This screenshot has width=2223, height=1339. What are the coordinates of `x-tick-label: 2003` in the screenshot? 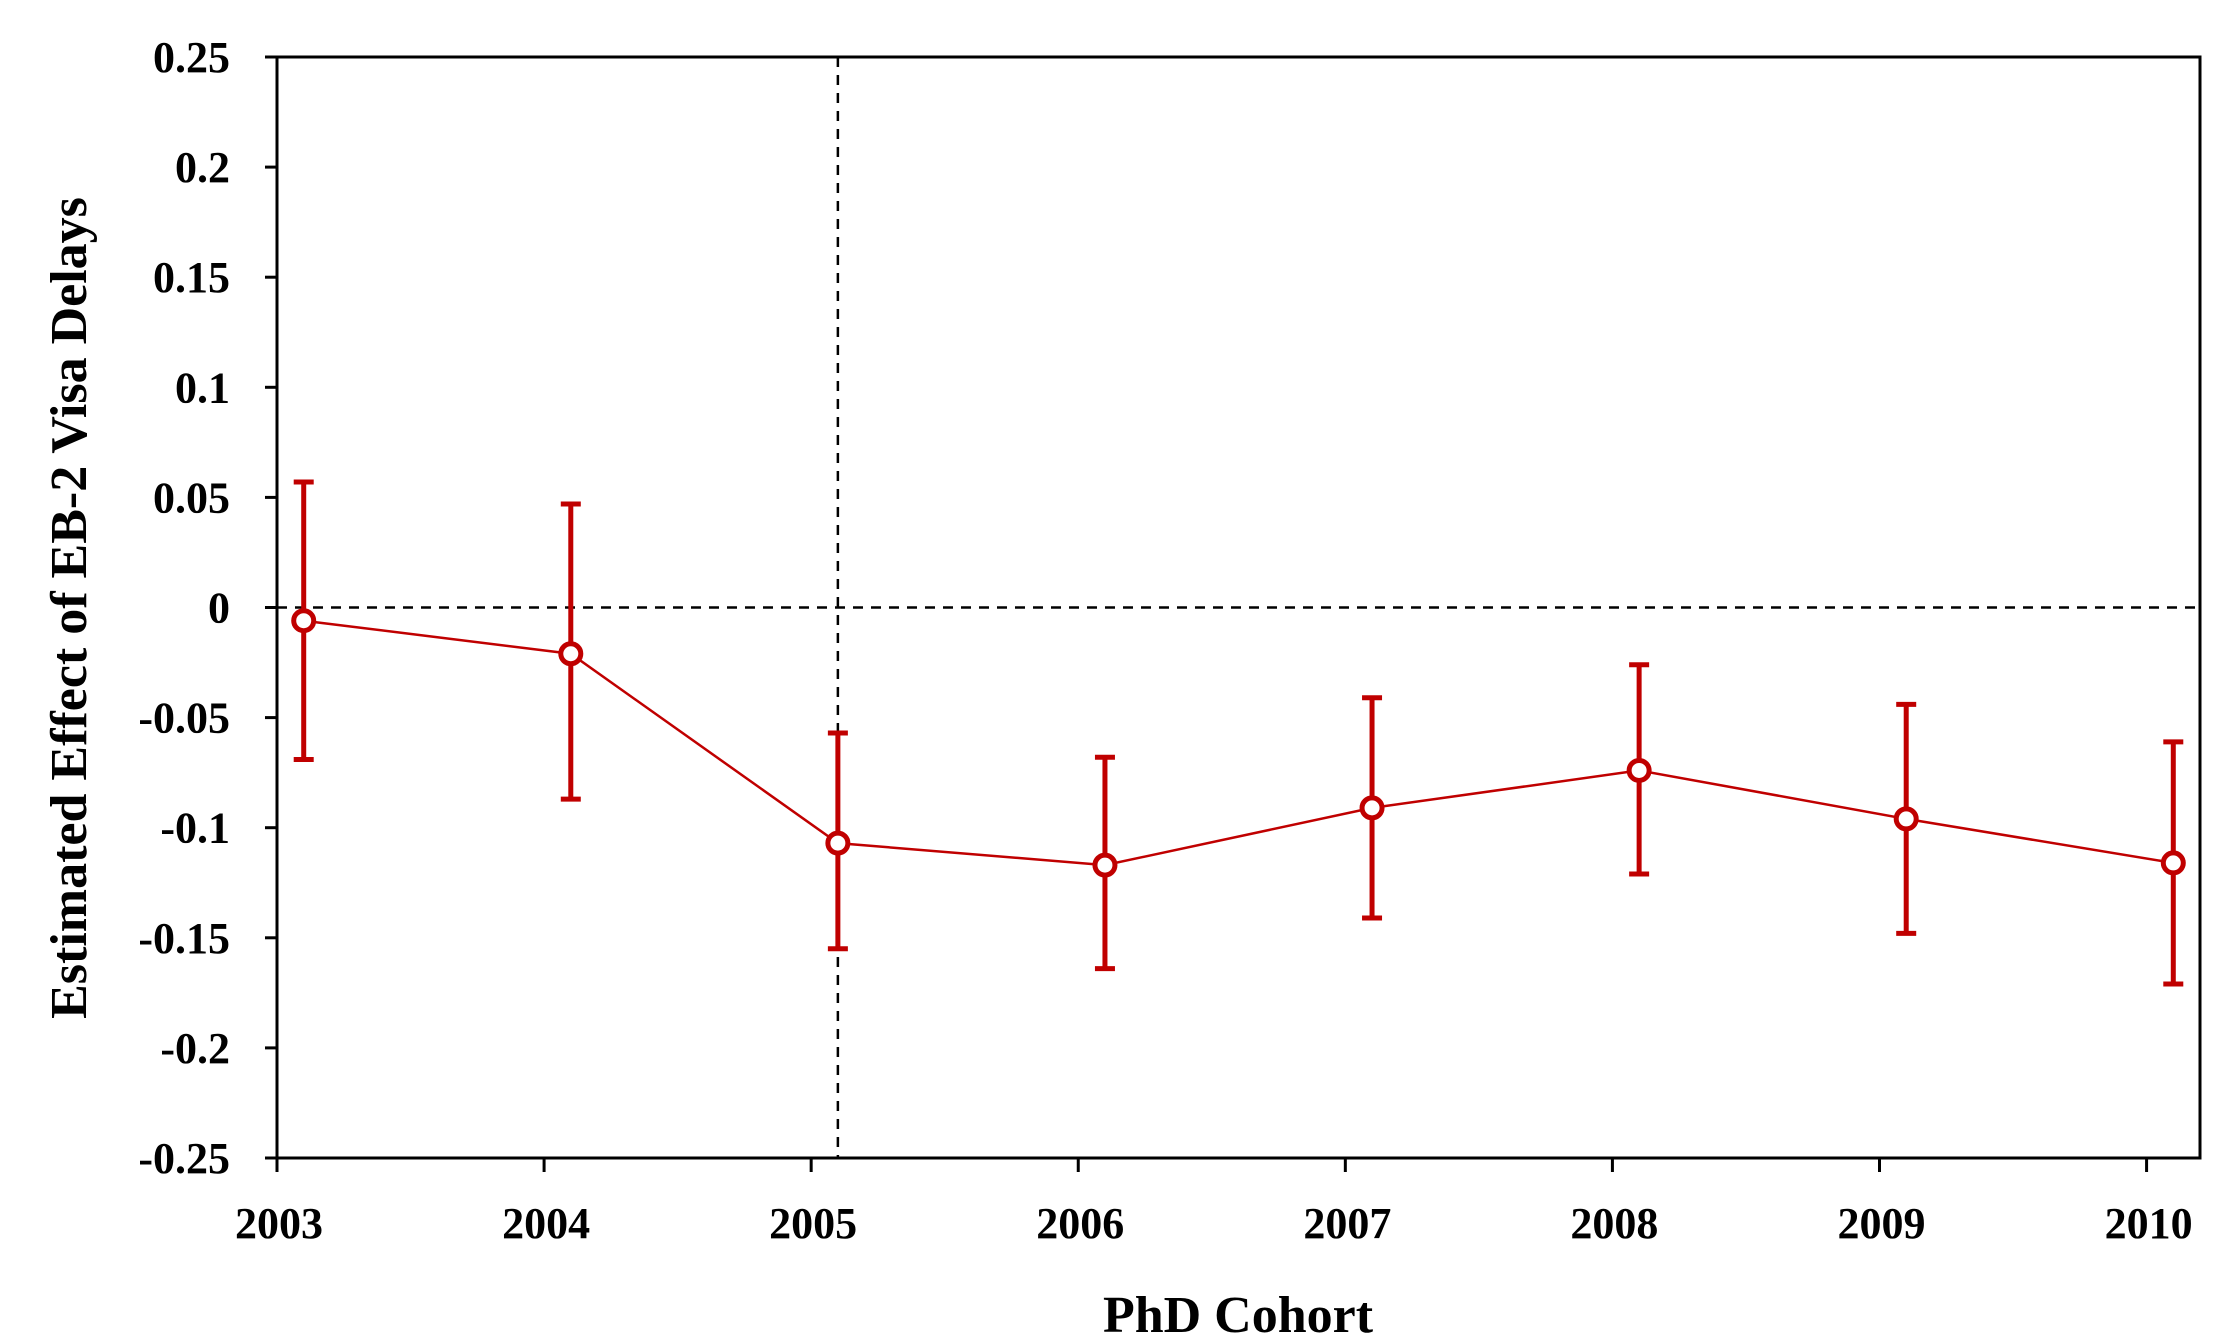 It's located at (279, 1223).